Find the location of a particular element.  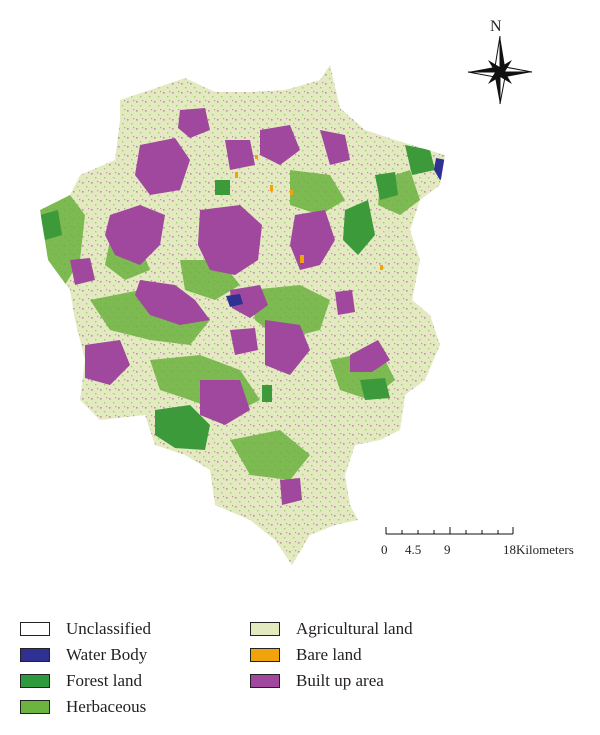

legend-label-bare-land: Bare land is located at coordinates (329, 654).